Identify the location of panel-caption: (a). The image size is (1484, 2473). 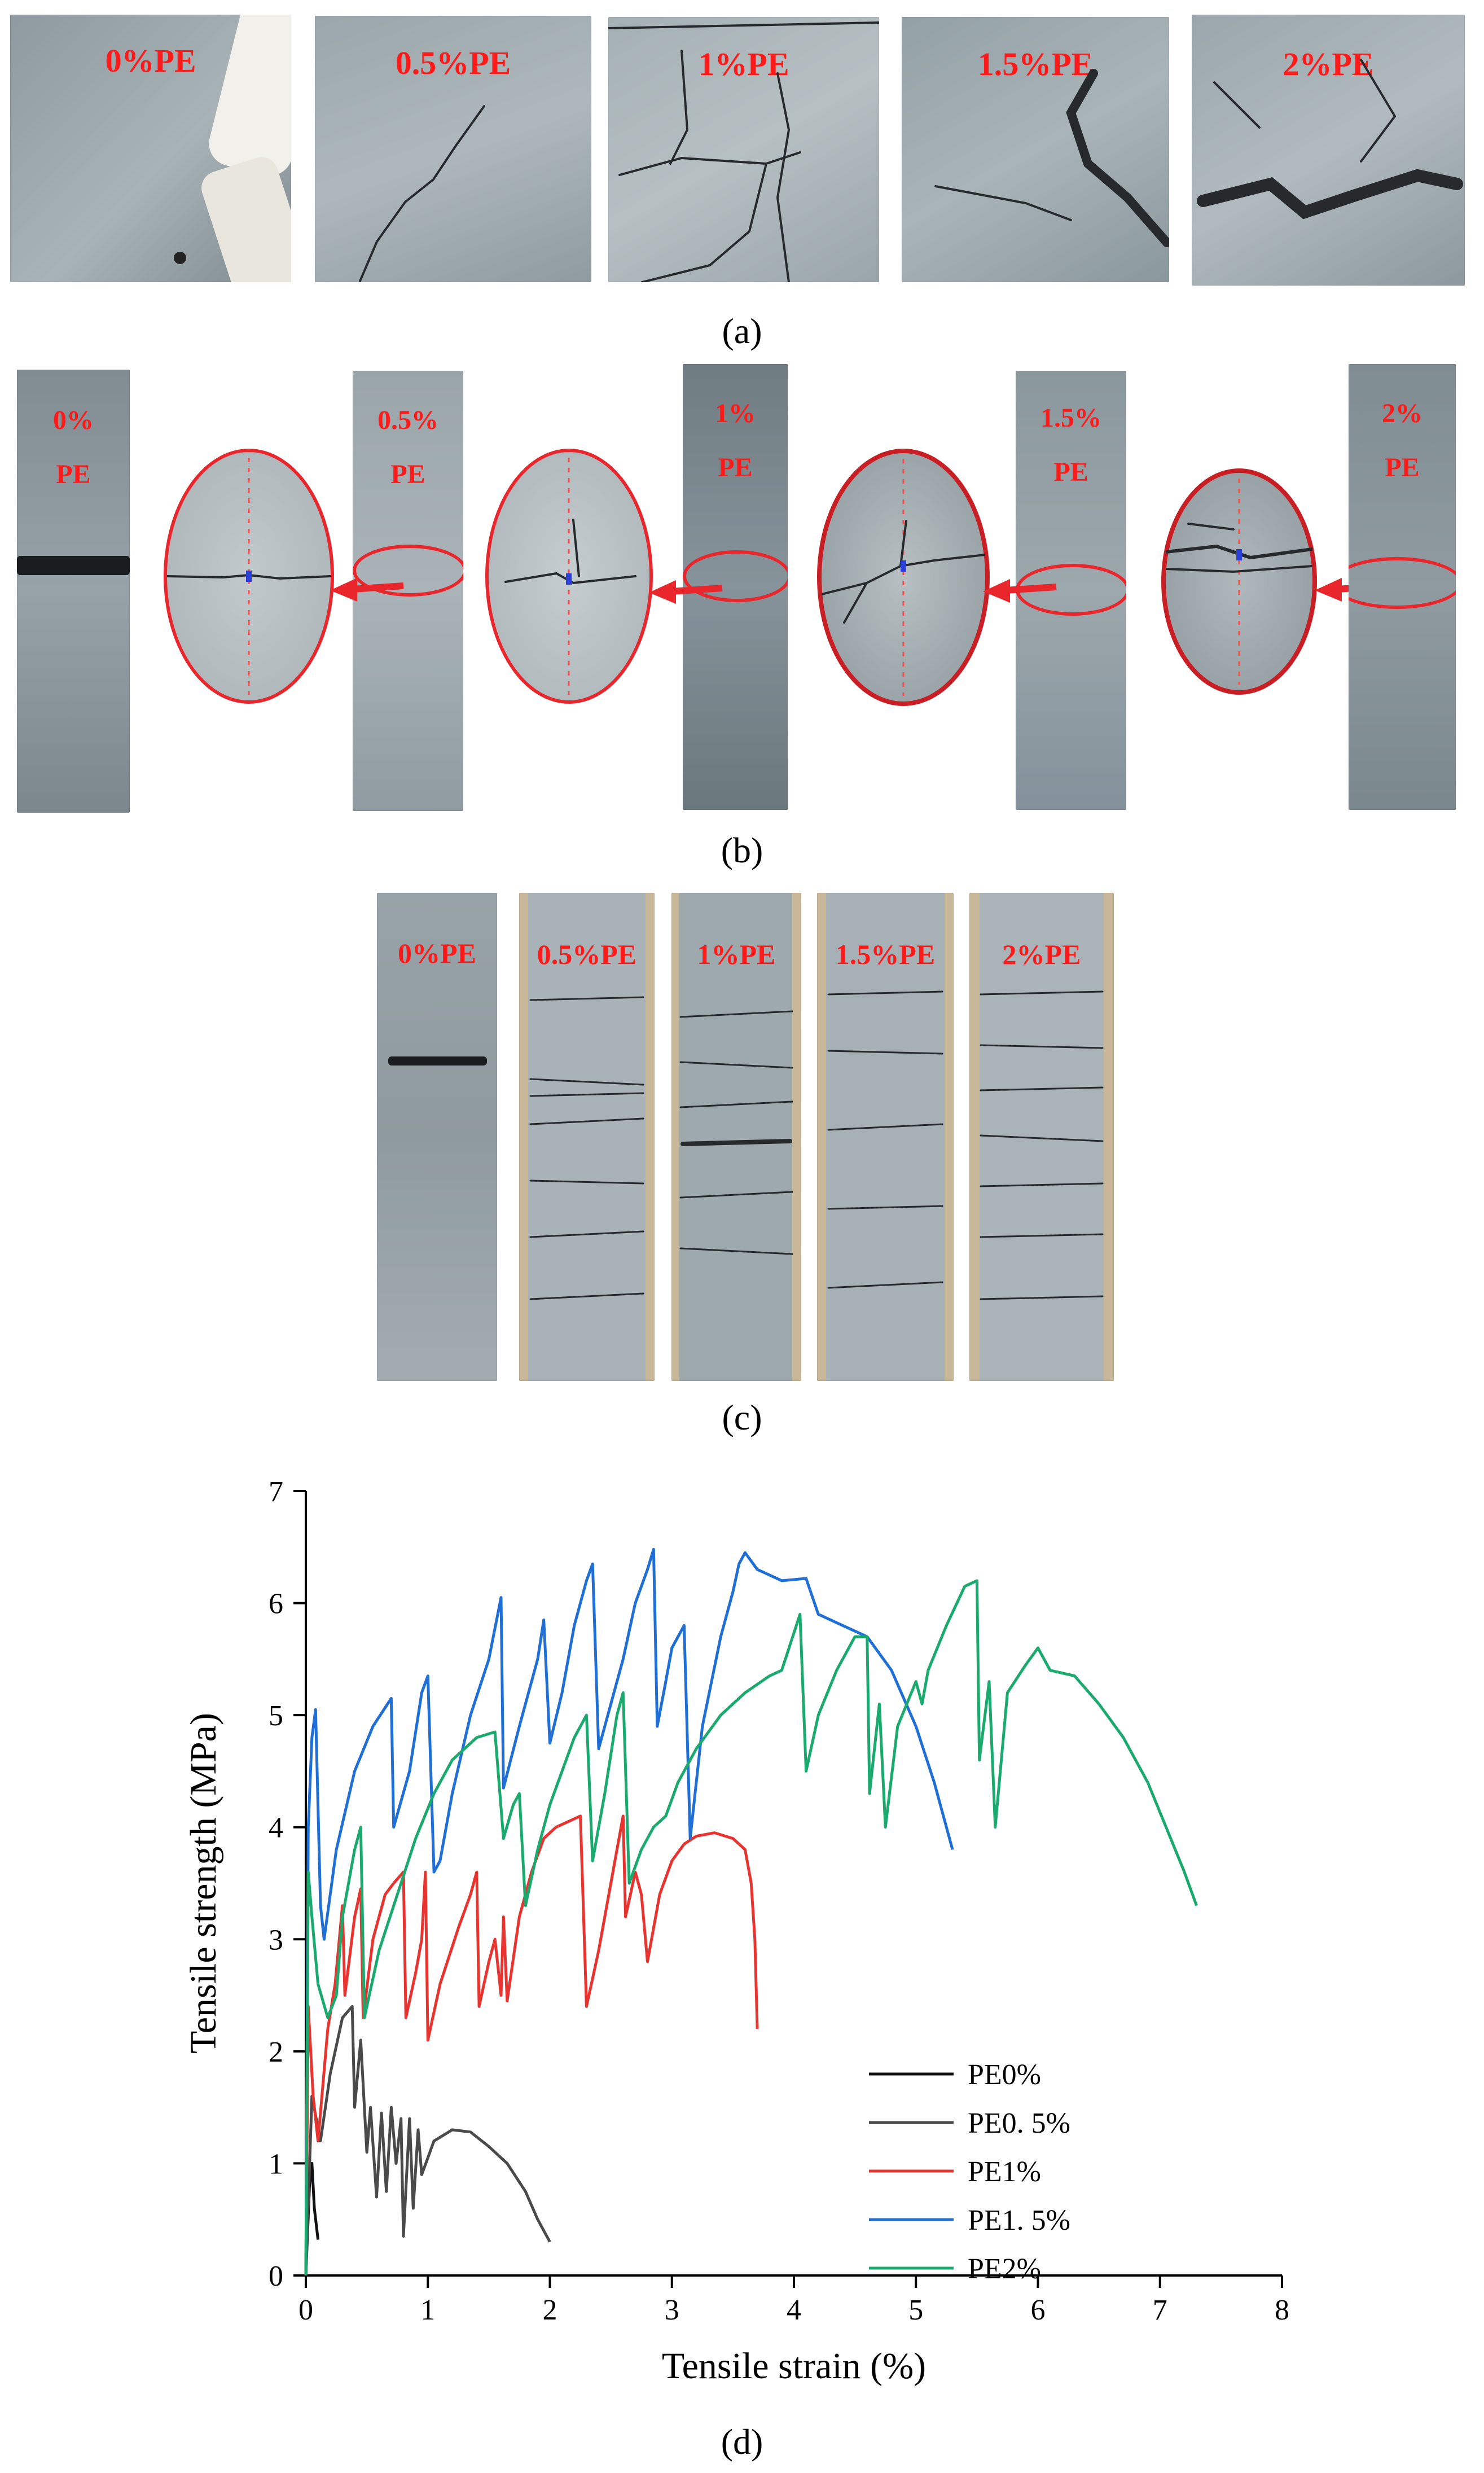
(742, 331).